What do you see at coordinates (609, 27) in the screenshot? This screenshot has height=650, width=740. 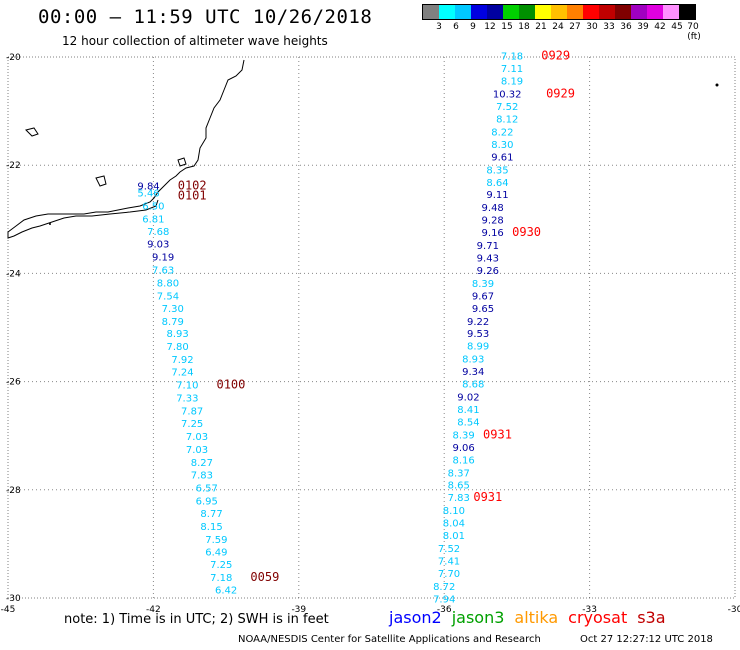 I see `legend-label: 33` at bounding box center [609, 27].